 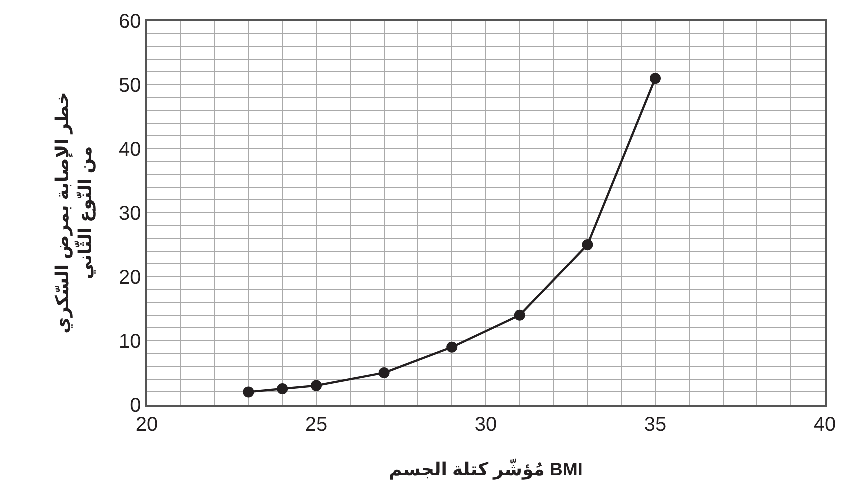 I want to click on x-tick-label: 35, so click(x=655, y=425).